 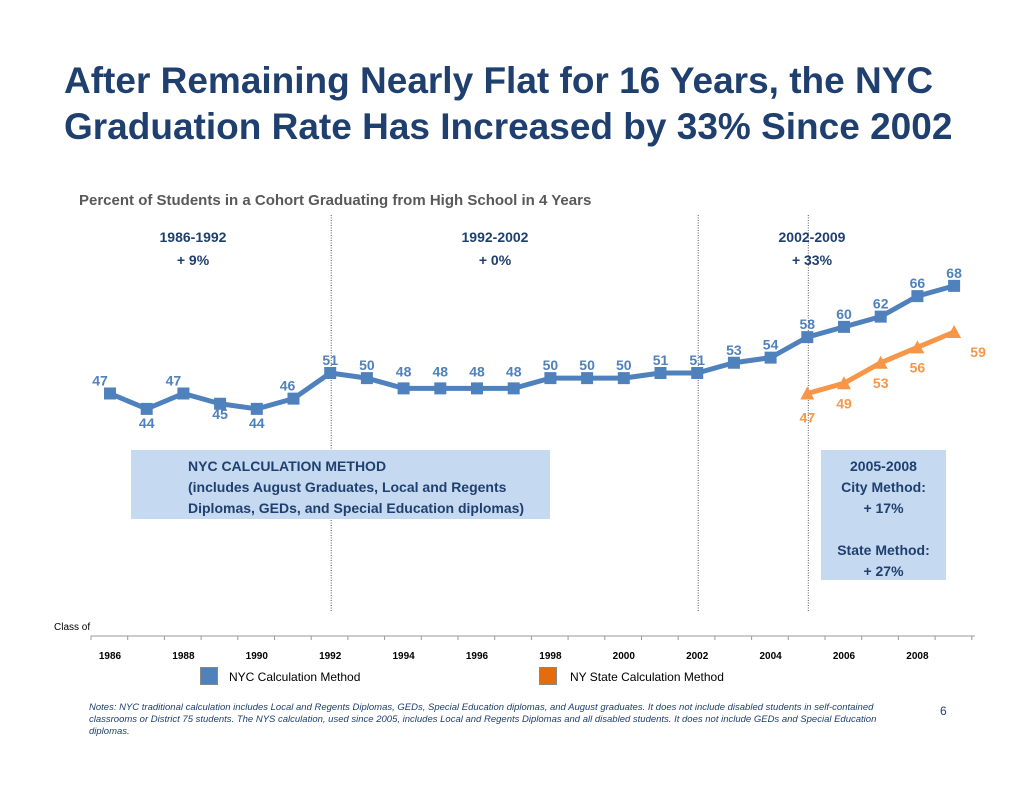 What do you see at coordinates (532, 347) in the screenshot?
I see `nyc-series-line` at bounding box center [532, 347].